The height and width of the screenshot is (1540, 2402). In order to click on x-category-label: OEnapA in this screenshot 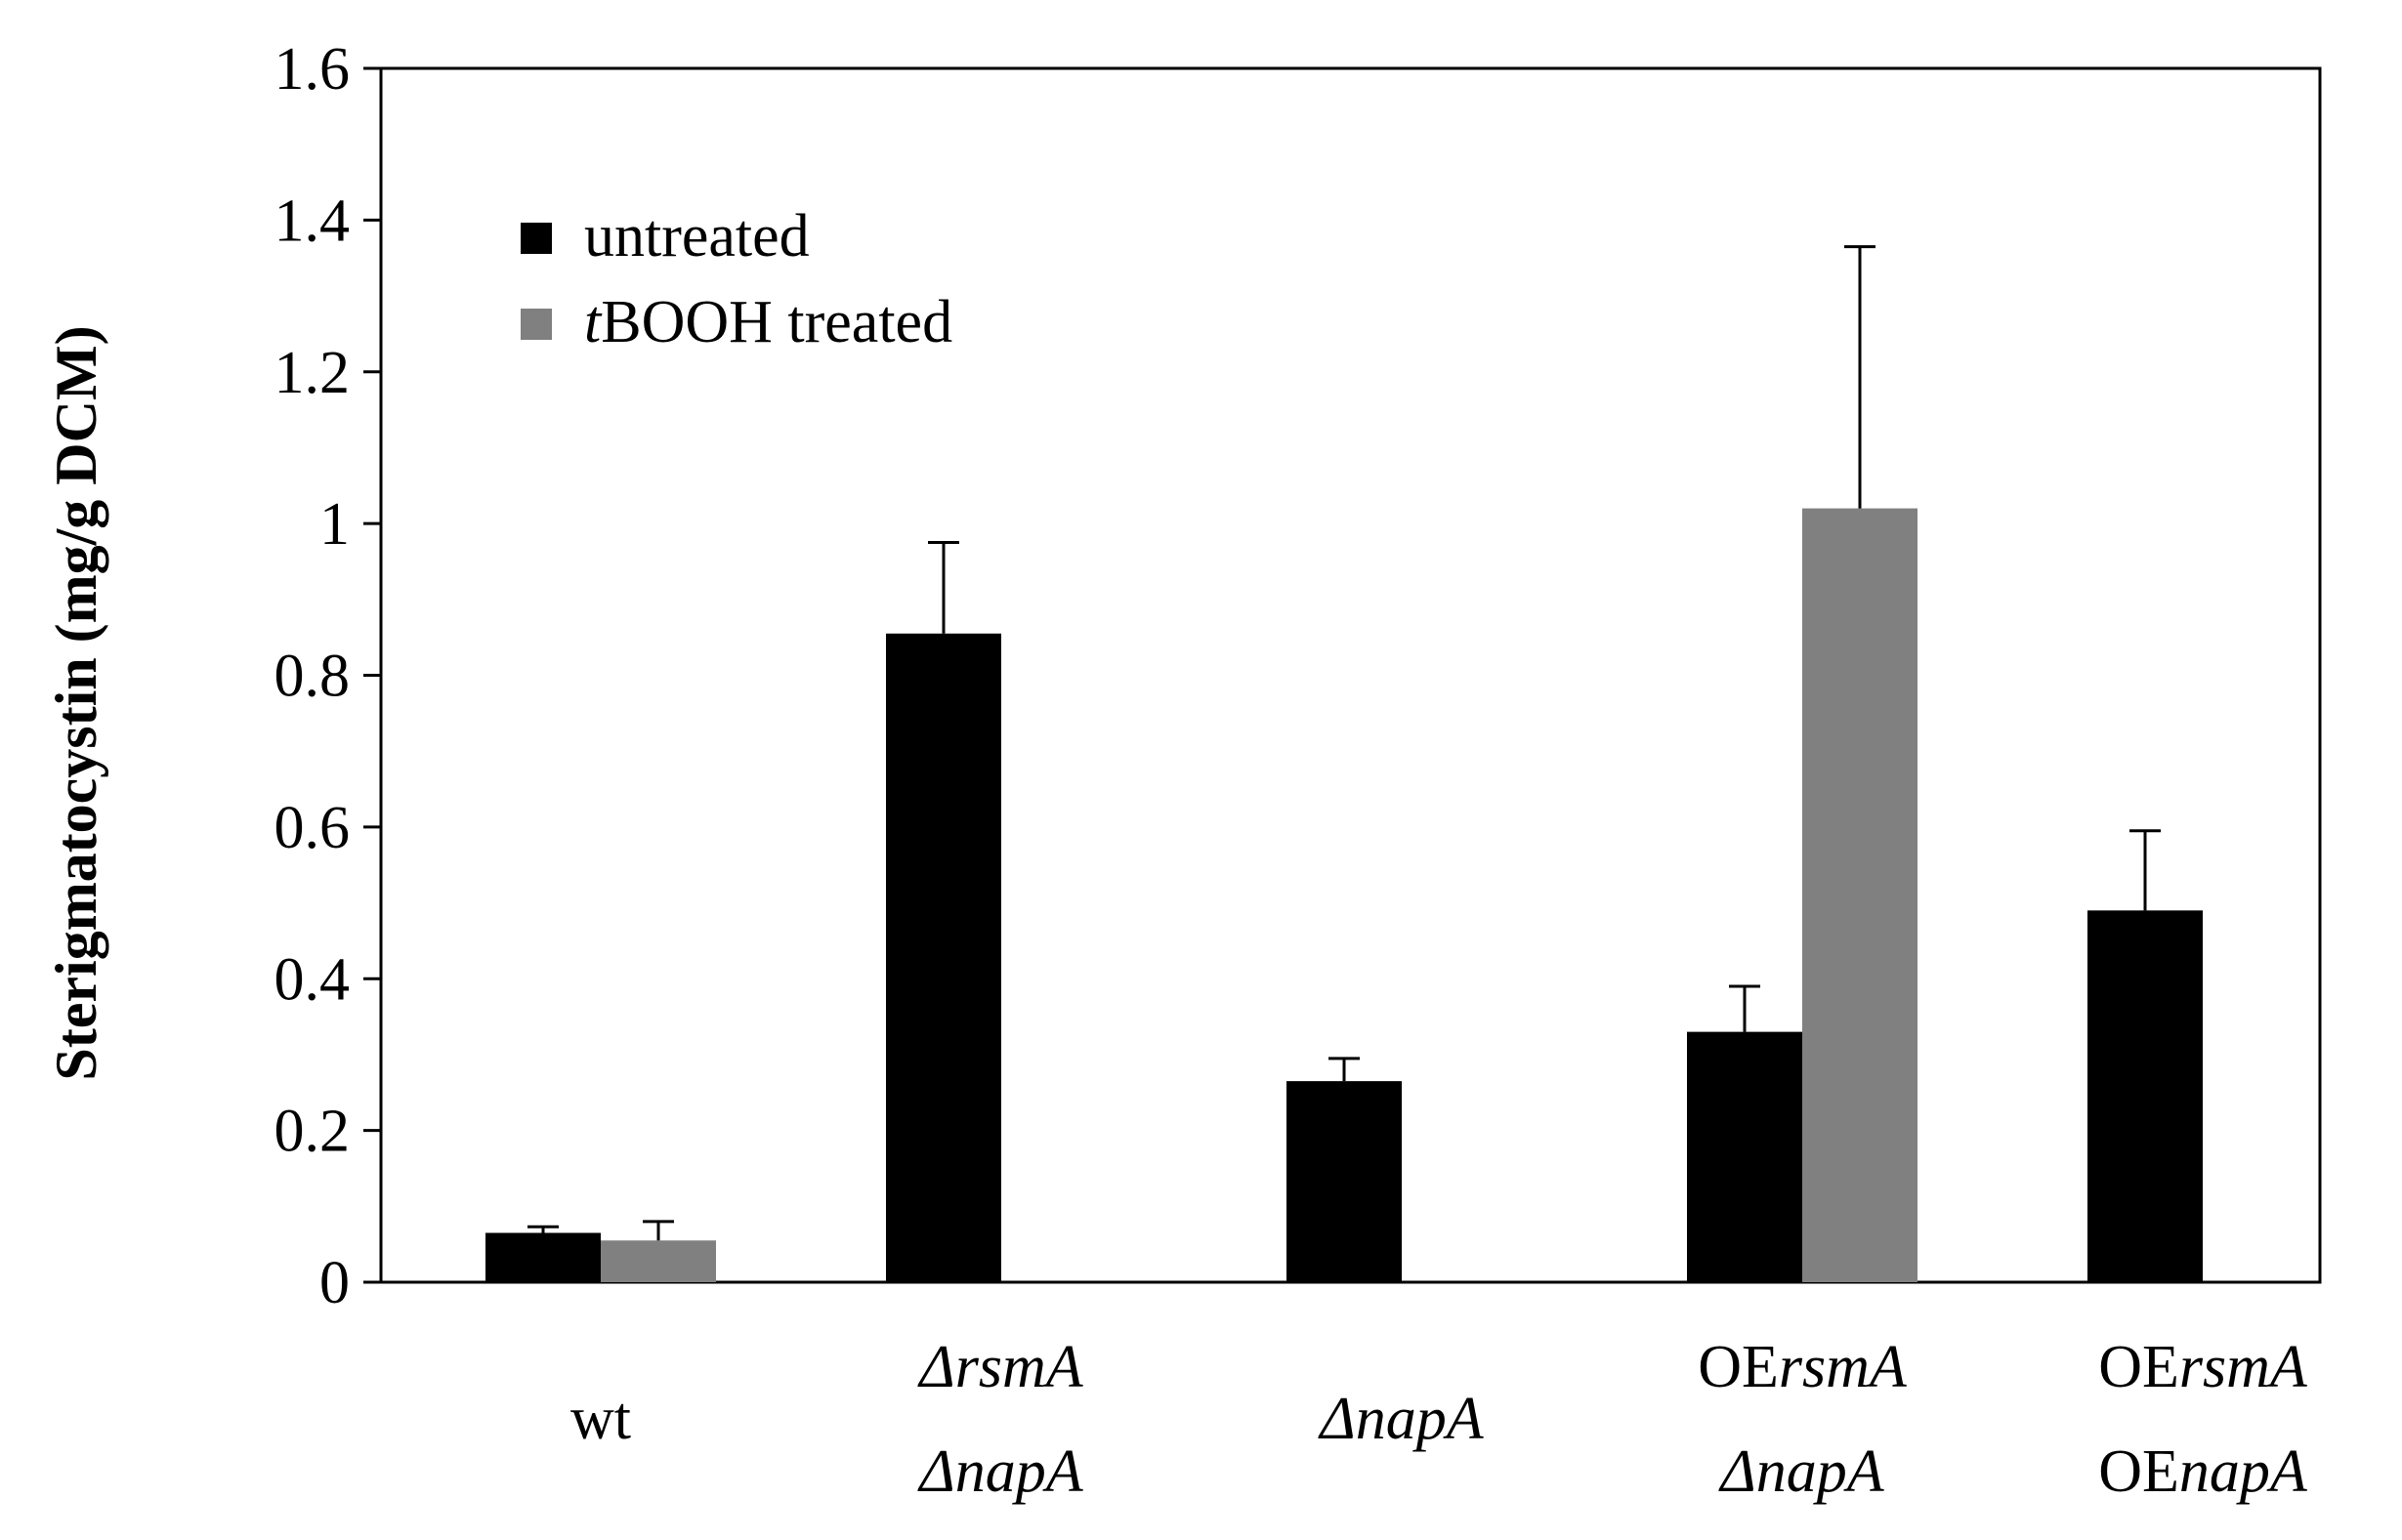, I will do `click(2203, 1471)`.